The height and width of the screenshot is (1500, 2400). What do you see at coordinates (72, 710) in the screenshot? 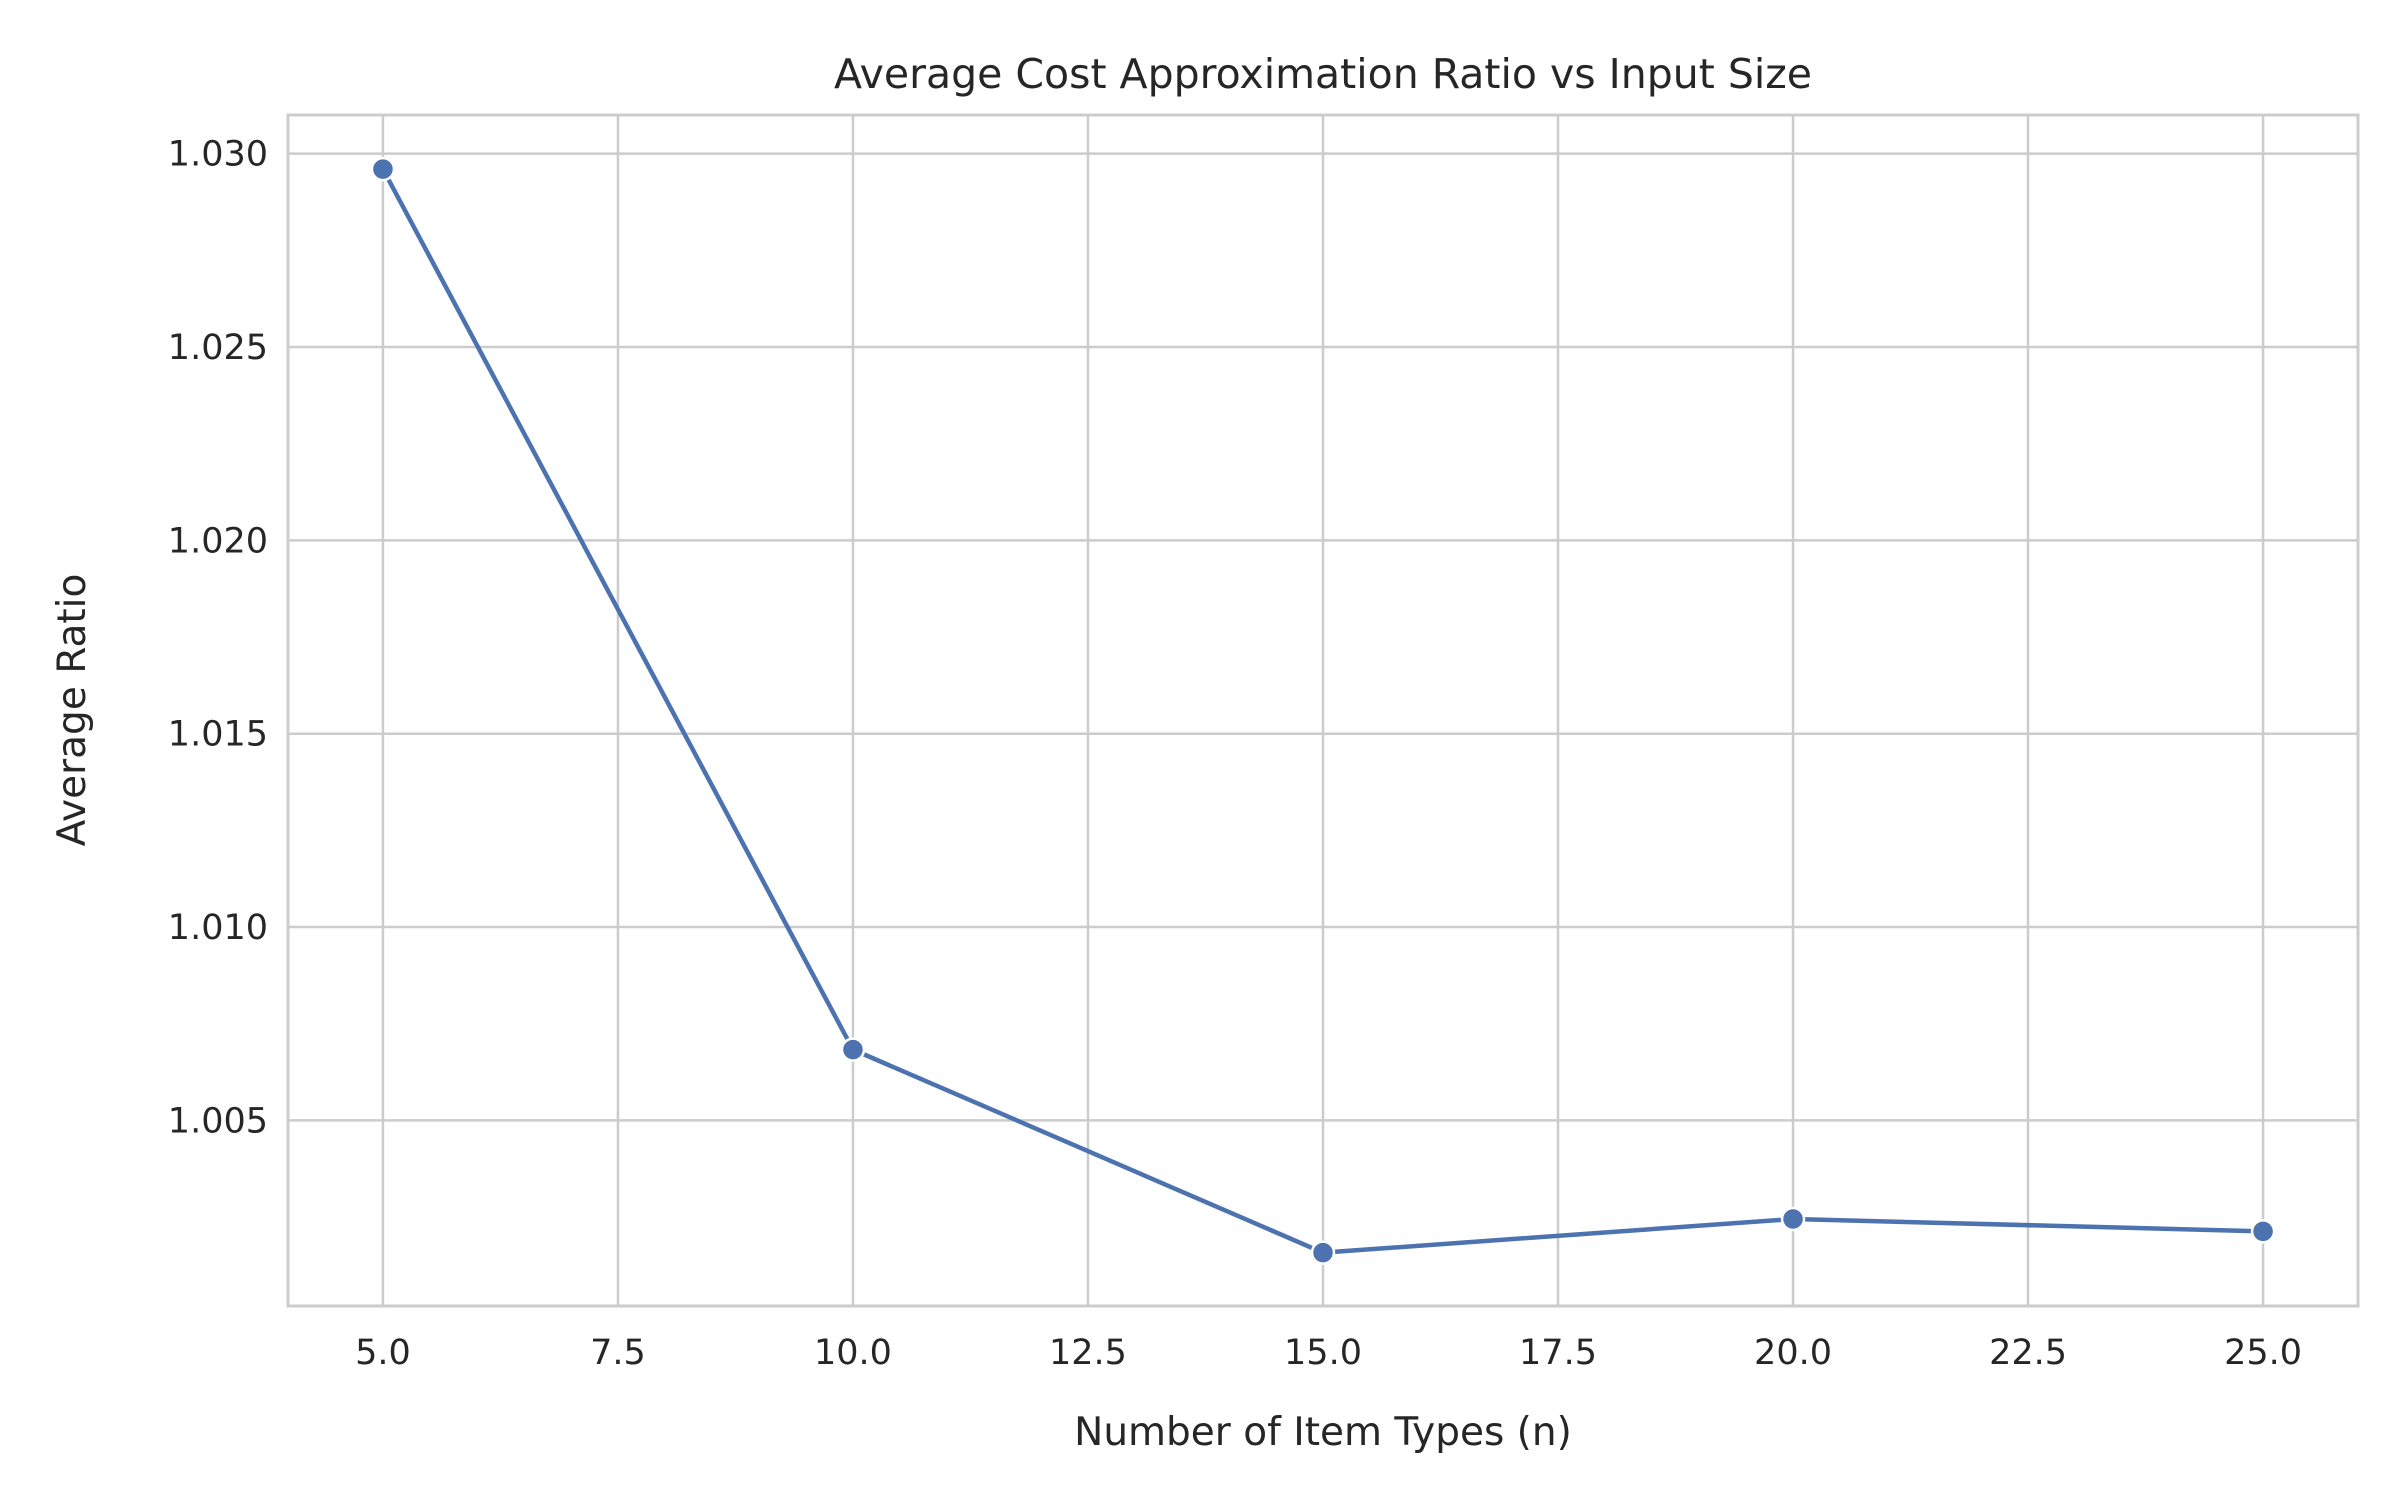
I see `y-axis-label: Average Ratio` at bounding box center [72, 710].